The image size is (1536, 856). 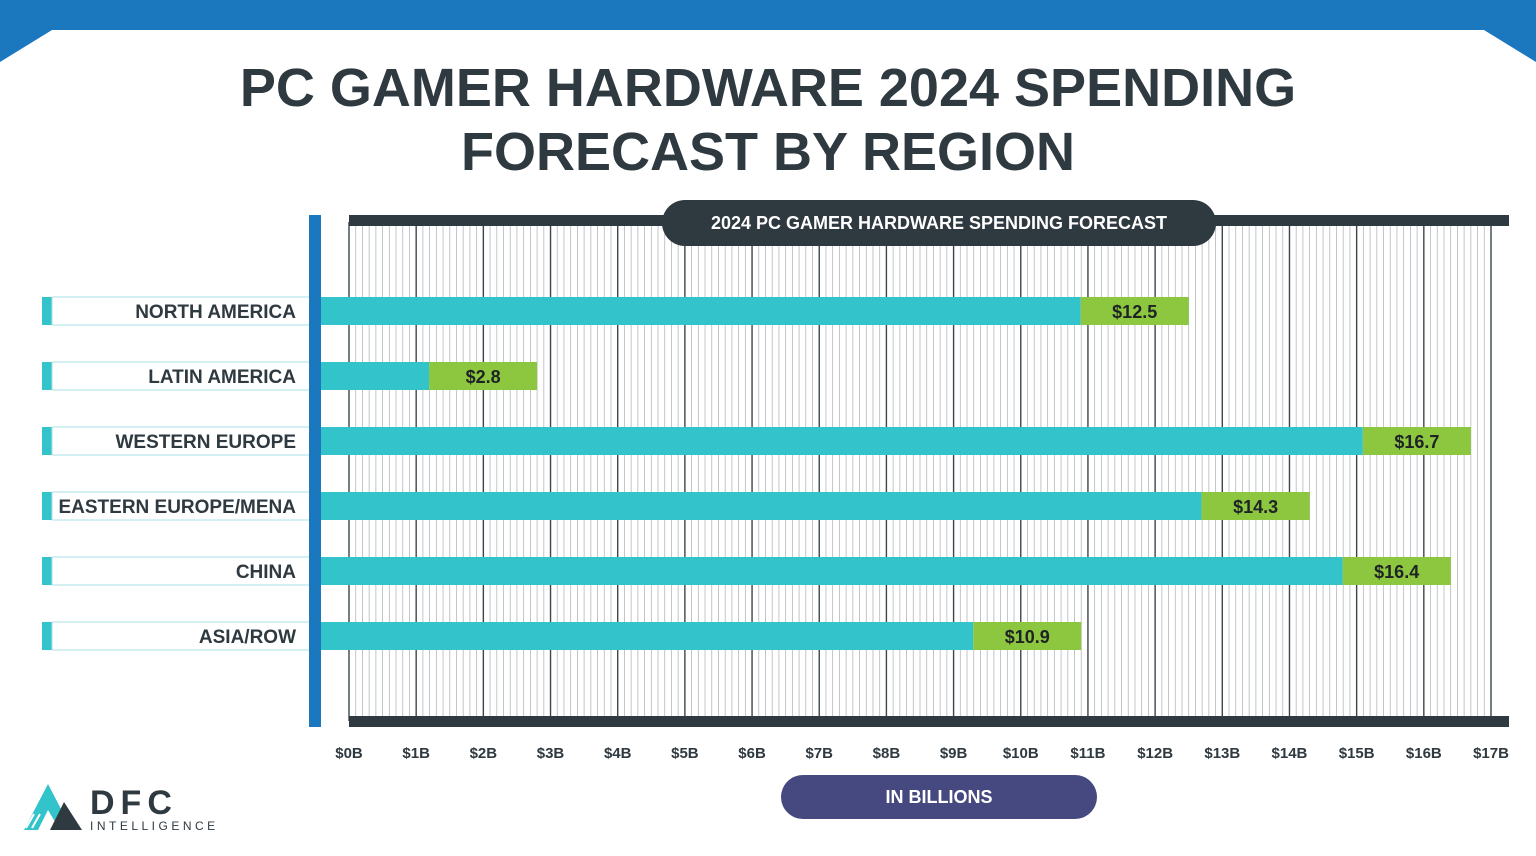 What do you see at coordinates (1155, 753) in the screenshot?
I see `x-tick-label: $12B` at bounding box center [1155, 753].